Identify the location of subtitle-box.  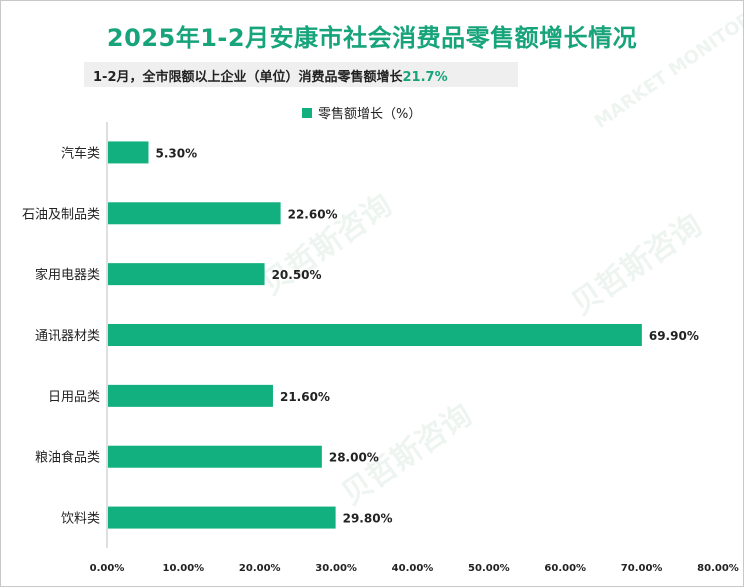
(301, 74).